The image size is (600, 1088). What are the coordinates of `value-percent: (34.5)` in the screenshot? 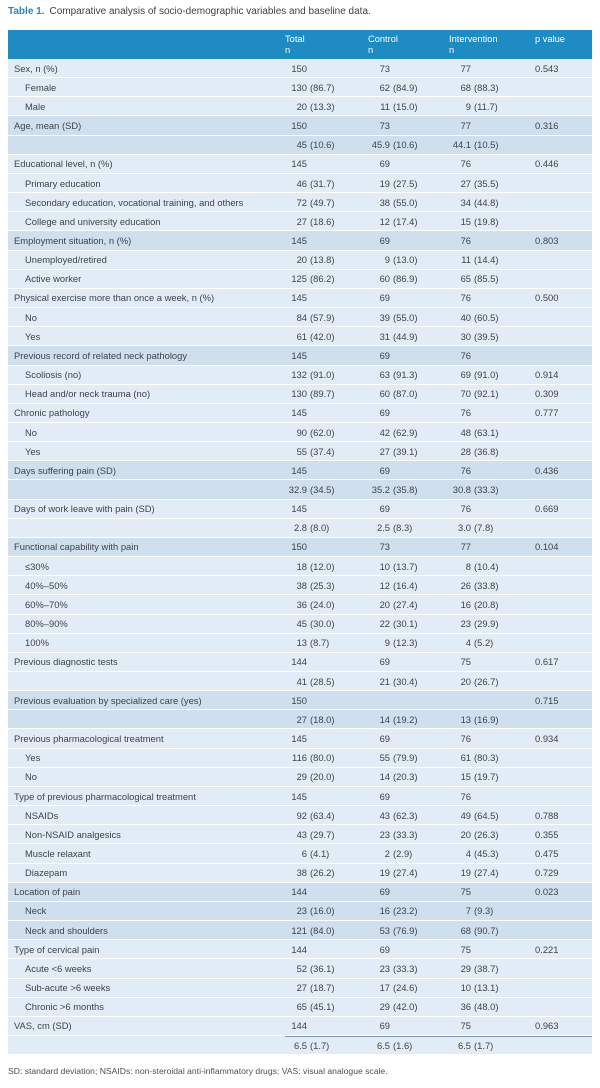 It's located at (322, 490).